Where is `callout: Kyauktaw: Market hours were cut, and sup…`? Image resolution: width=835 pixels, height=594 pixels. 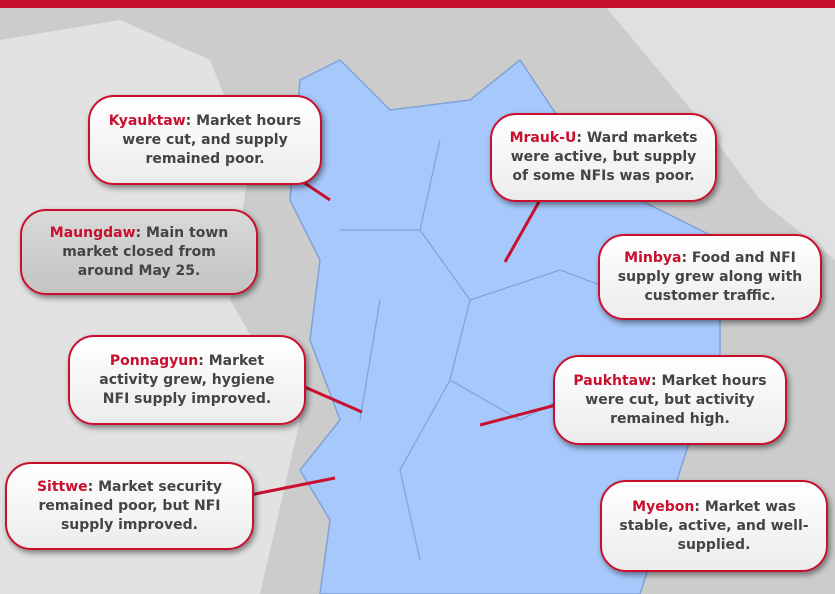 callout: Kyauktaw: Market hours were cut, and sup… is located at coordinates (205, 140).